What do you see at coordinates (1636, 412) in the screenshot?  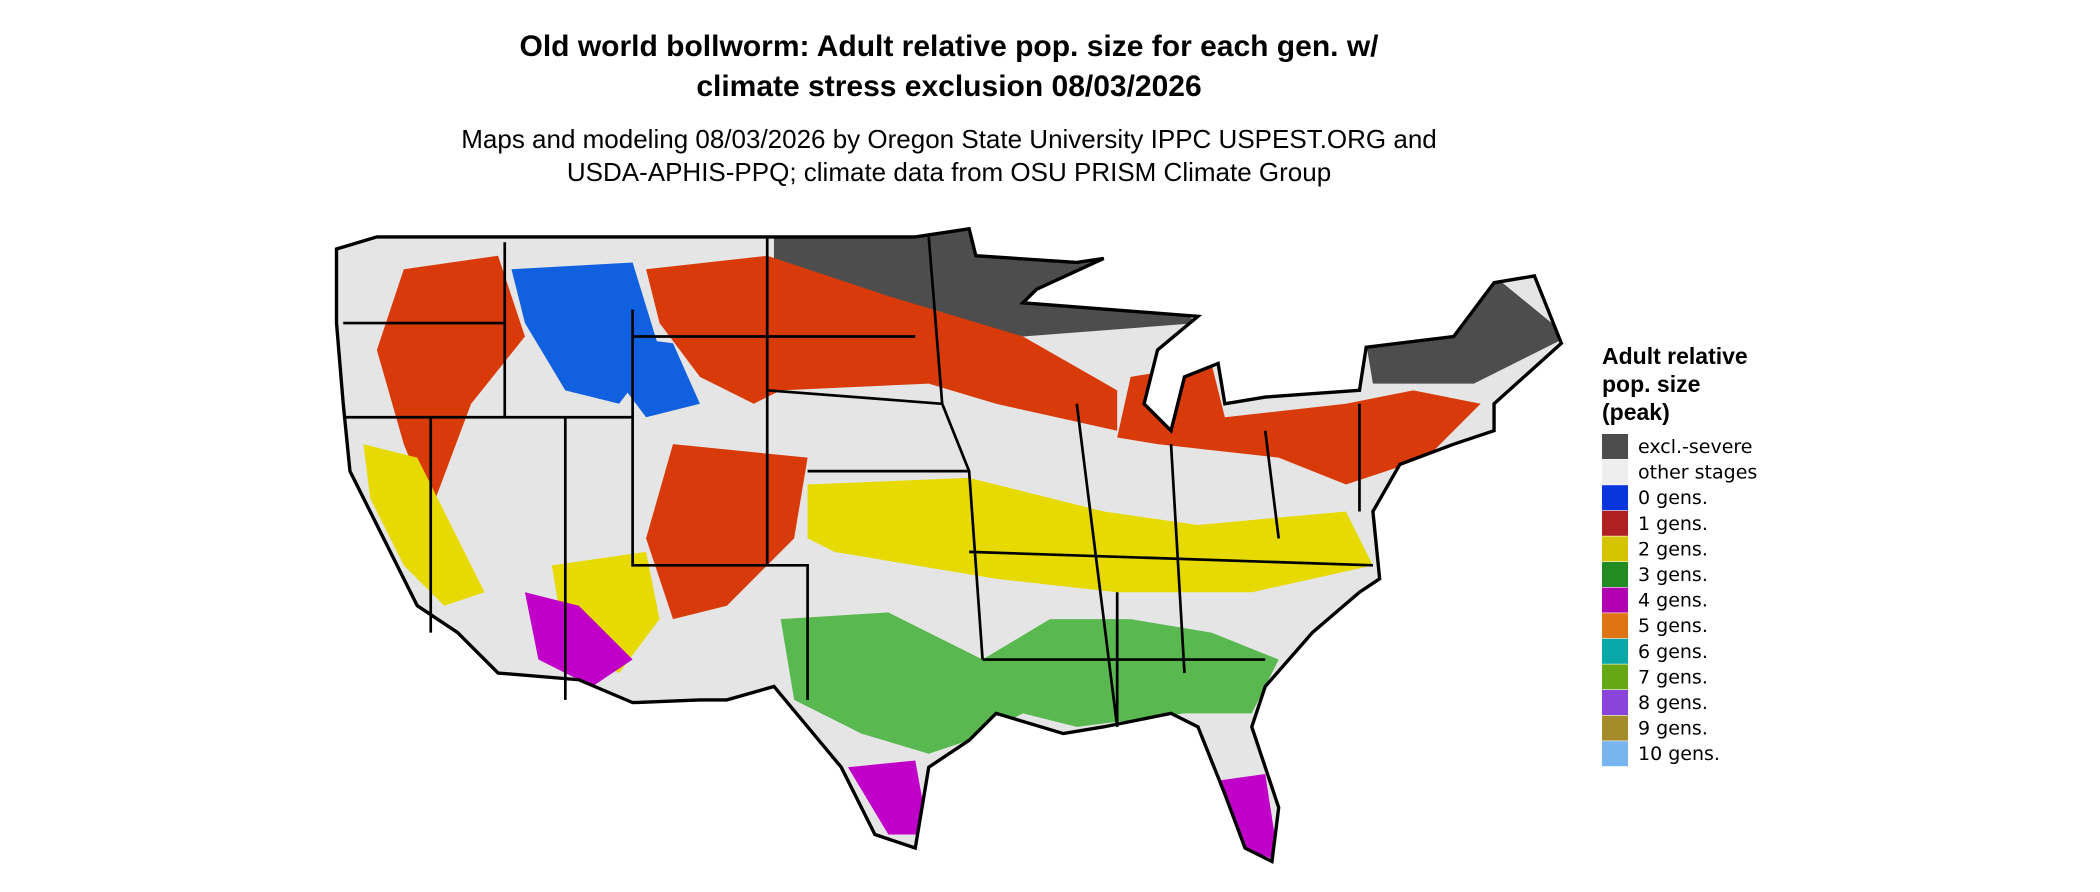 I see `legend-title: (peak)` at bounding box center [1636, 412].